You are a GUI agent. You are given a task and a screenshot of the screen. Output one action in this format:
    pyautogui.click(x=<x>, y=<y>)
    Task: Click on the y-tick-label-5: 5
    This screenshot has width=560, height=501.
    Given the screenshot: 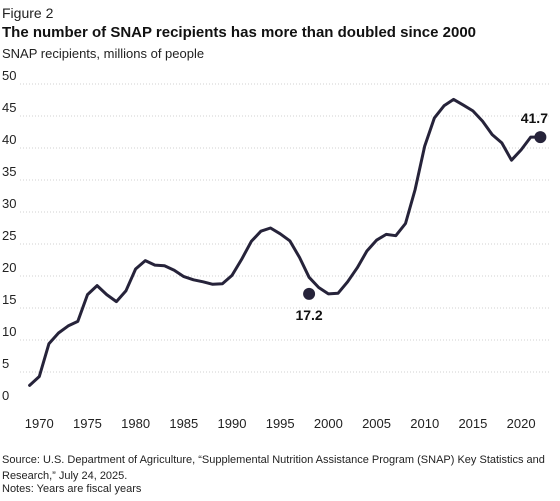 What is the action you would take?
    pyautogui.click(x=5, y=363)
    